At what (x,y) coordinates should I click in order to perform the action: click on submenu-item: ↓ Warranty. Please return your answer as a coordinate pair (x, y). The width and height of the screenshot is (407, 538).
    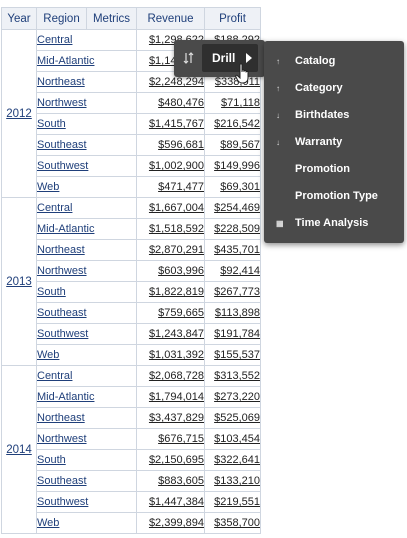
    Looking at the image, I should click on (334, 142).